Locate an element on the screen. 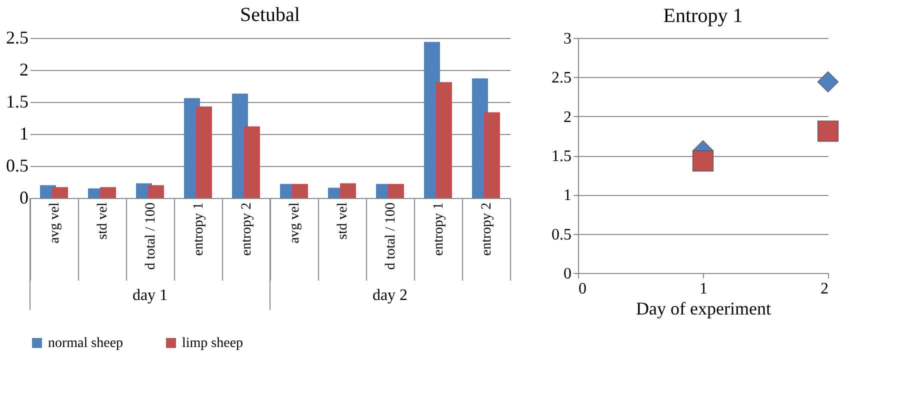 This screenshot has width=914, height=405. x-tick-label: 0 is located at coordinates (582, 289).